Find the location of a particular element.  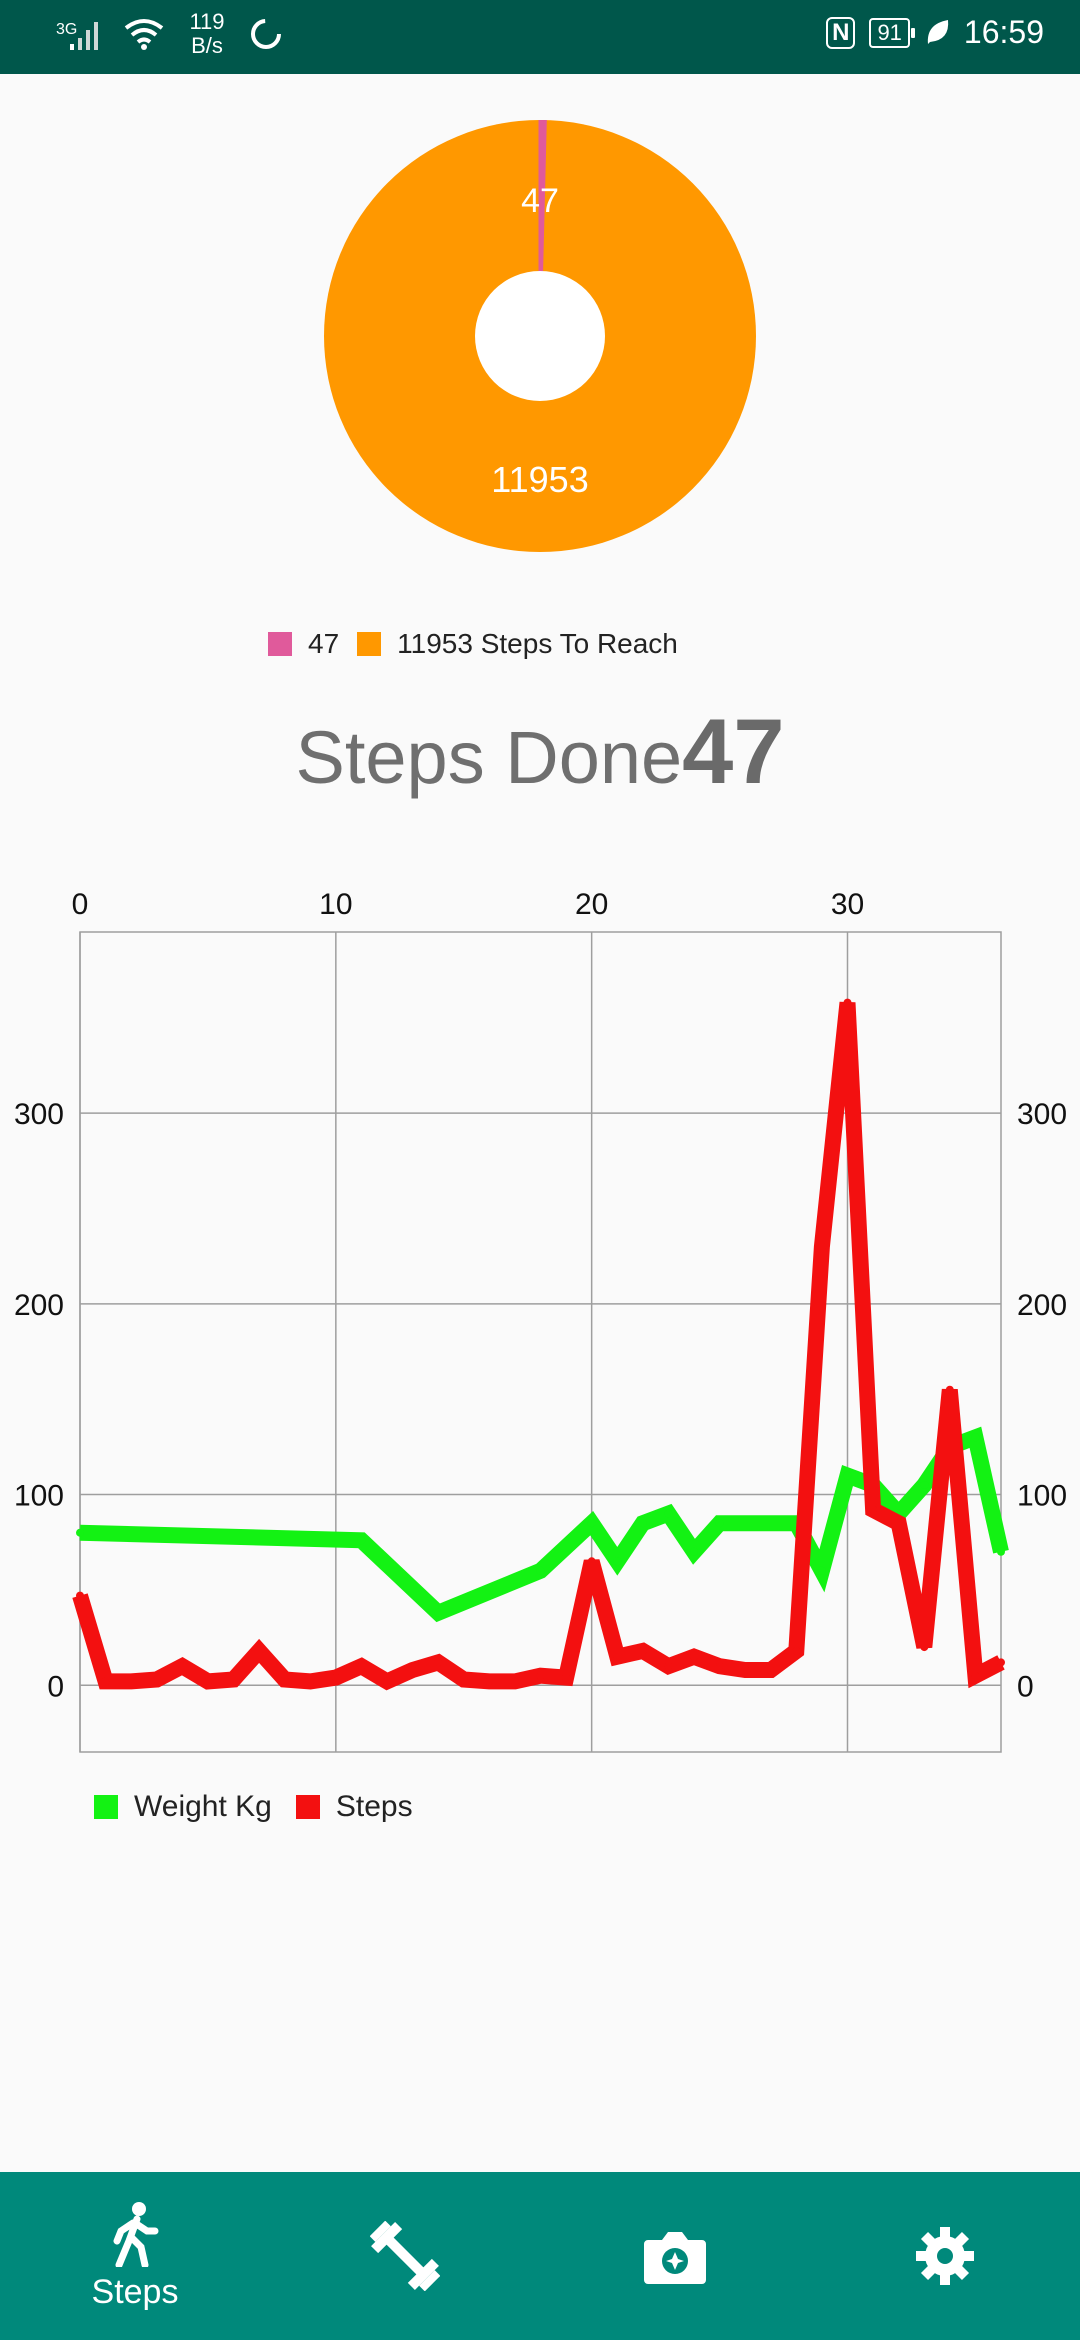

legend-swatch-steps is located at coordinates (307, 1807).